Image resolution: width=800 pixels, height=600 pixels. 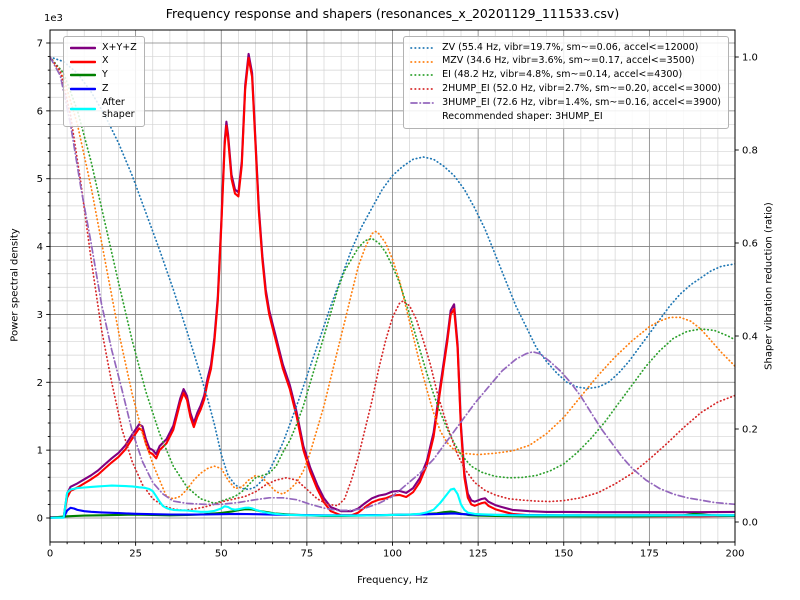 I want to click on x-tick-label: 200, so click(x=734, y=554).